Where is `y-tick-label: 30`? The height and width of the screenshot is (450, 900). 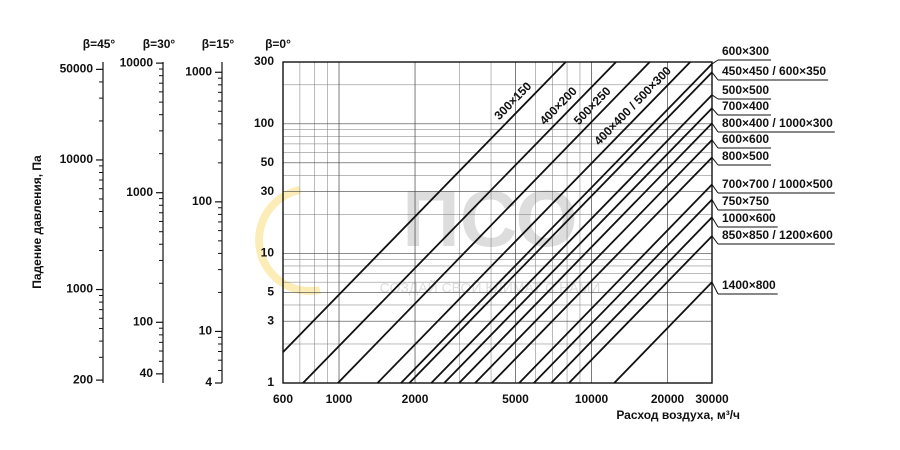
y-tick-label: 30 is located at coordinates (268, 191).